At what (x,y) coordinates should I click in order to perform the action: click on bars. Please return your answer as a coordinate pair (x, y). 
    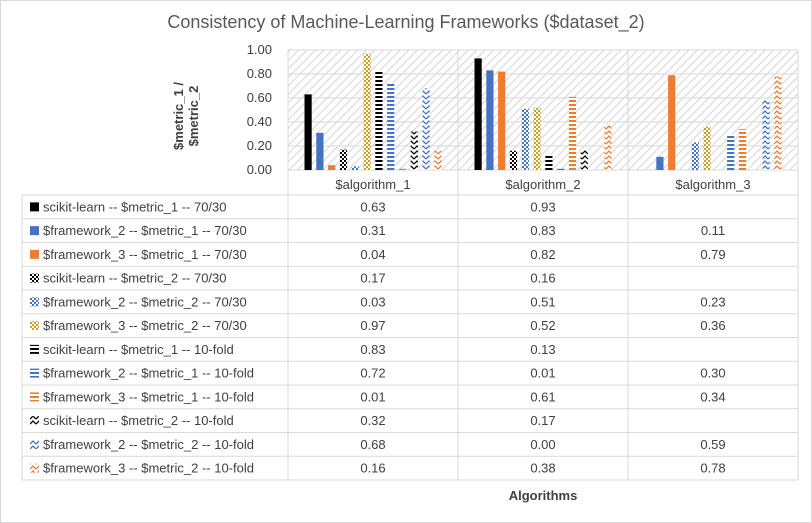
    Looking at the image, I should click on (543, 111).